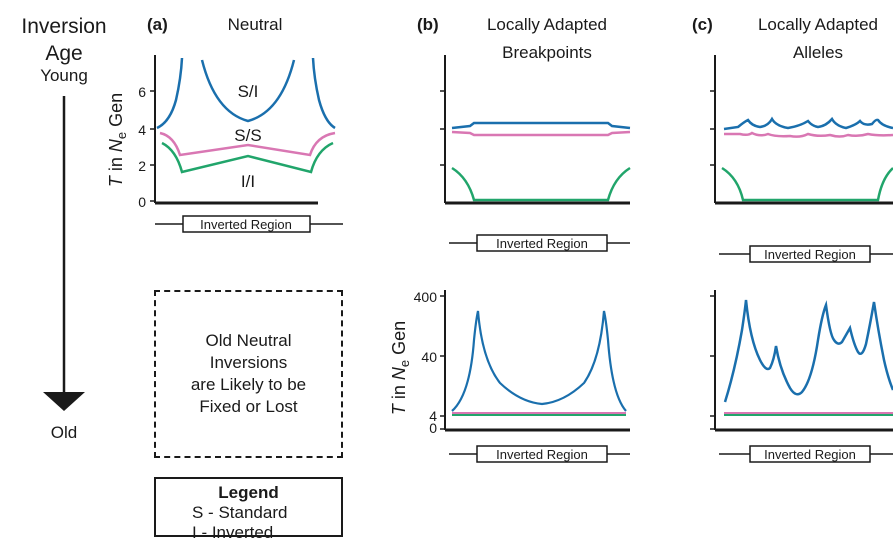  What do you see at coordinates (429, 357) in the screenshot?
I see `bottom-tick-label-40: 40` at bounding box center [429, 357].